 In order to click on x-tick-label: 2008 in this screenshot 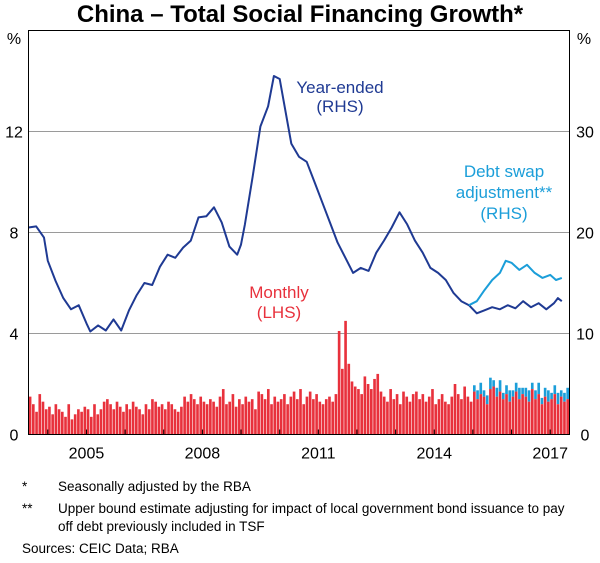, I will do `click(203, 454)`.